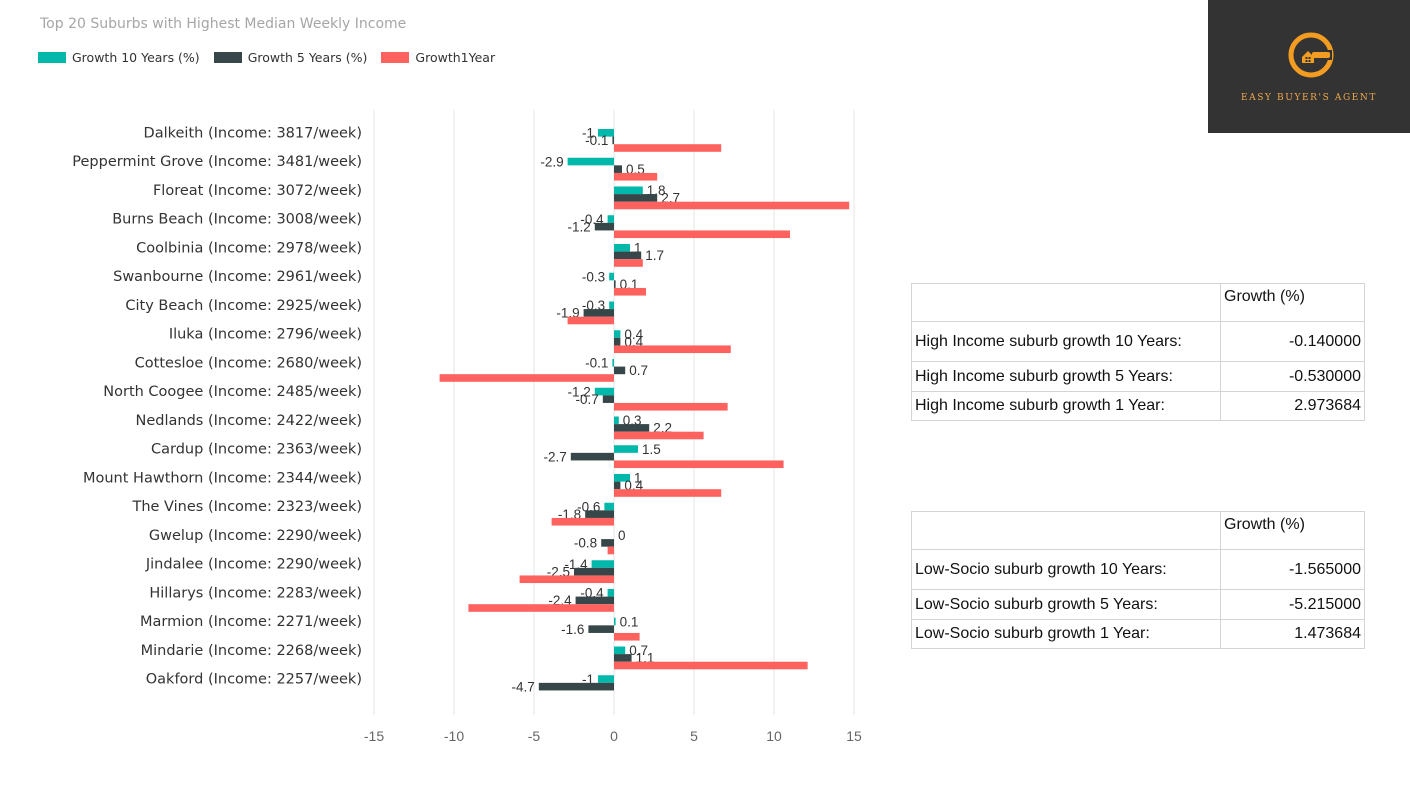 Image resolution: width=1410 pixels, height=800 pixels. What do you see at coordinates (587, 399) in the screenshot?
I see `data-label: -0.7` at bounding box center [587, 399].